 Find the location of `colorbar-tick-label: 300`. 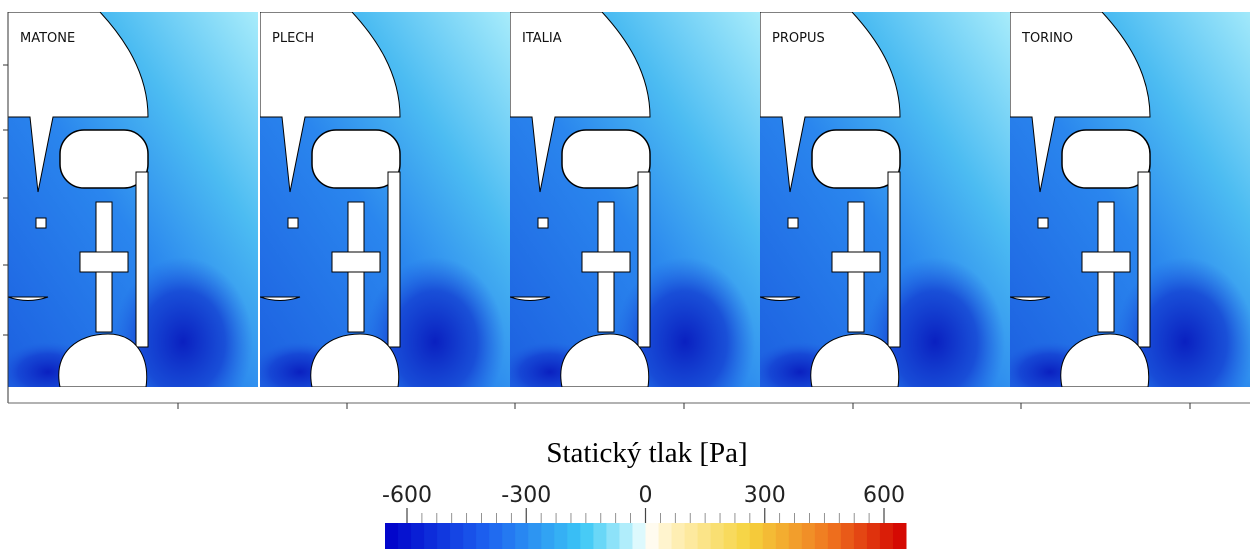

colorbar-tick-label: 300 is located at coordinates (765, 495).